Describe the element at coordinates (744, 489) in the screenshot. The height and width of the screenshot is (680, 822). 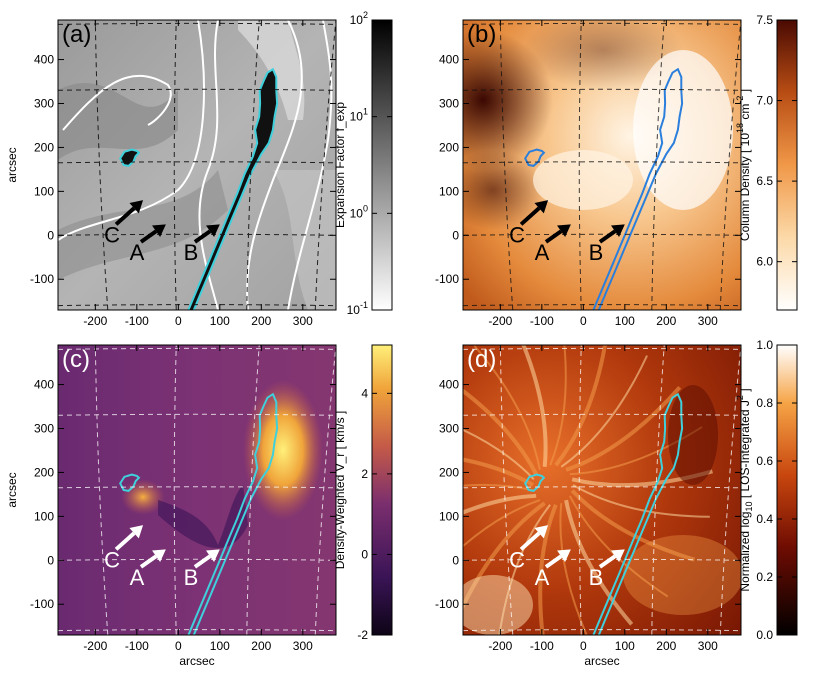
I see `colorbar-label: Normalized log10 [ LOS-Integrated J2 ]` at that location.